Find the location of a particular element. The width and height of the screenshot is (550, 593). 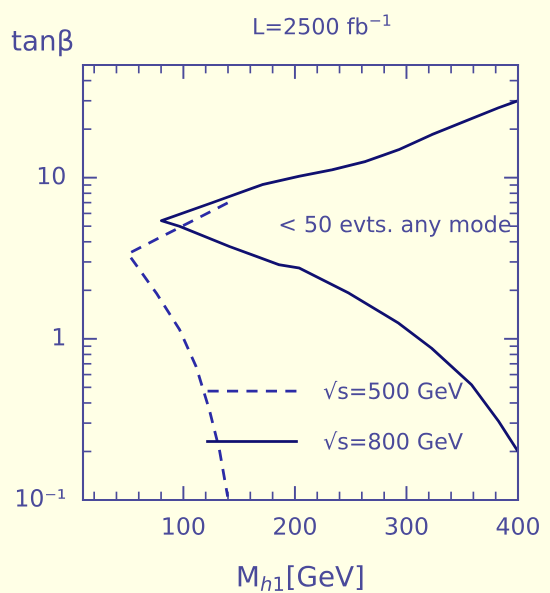

x-axis-title: M$_{h1}$[GeV] is located at coordinates (300, 578).